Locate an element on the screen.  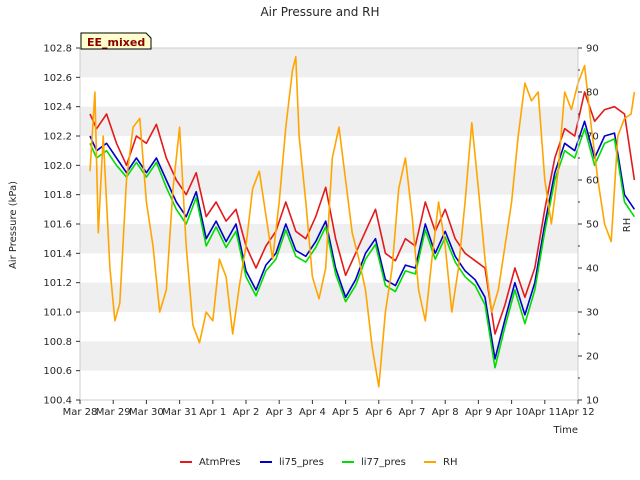
y-right-tick-label: 40 is located at coordinates (592, 269).